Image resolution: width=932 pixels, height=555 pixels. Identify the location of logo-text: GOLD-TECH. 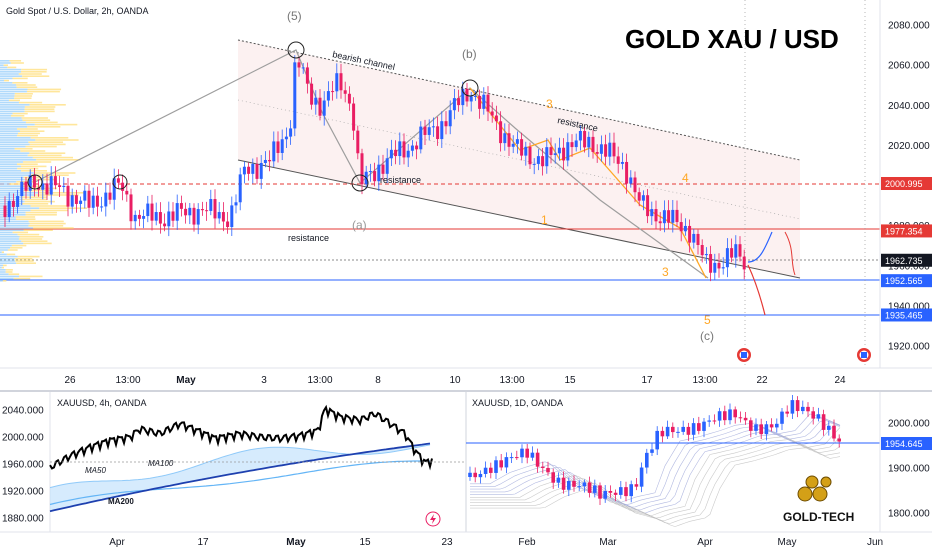
(818, 517).